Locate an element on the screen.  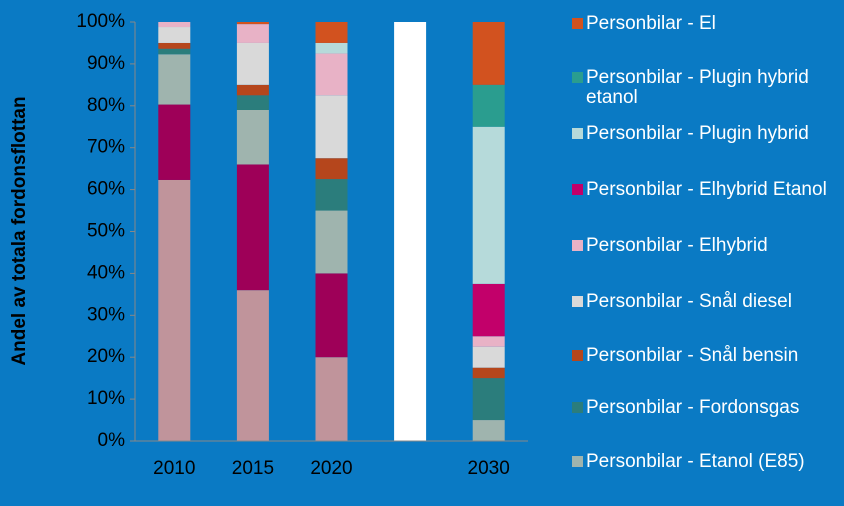
legend-item: Personbilar - Etanol (E85) is located at coordinates (706, 462).